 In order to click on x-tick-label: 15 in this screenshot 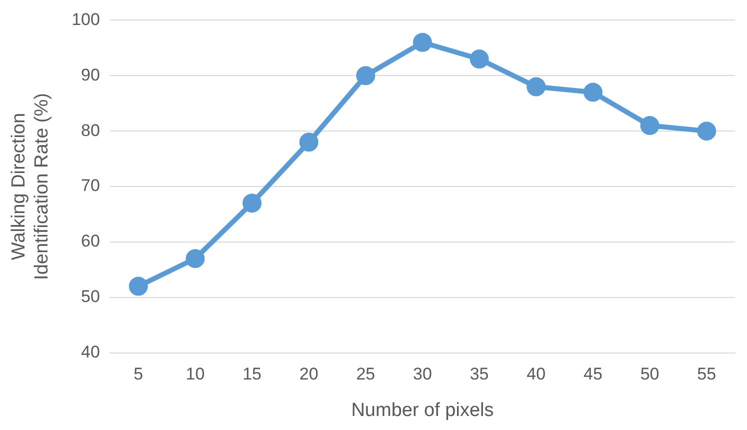, I will do `click(252, 374)`.